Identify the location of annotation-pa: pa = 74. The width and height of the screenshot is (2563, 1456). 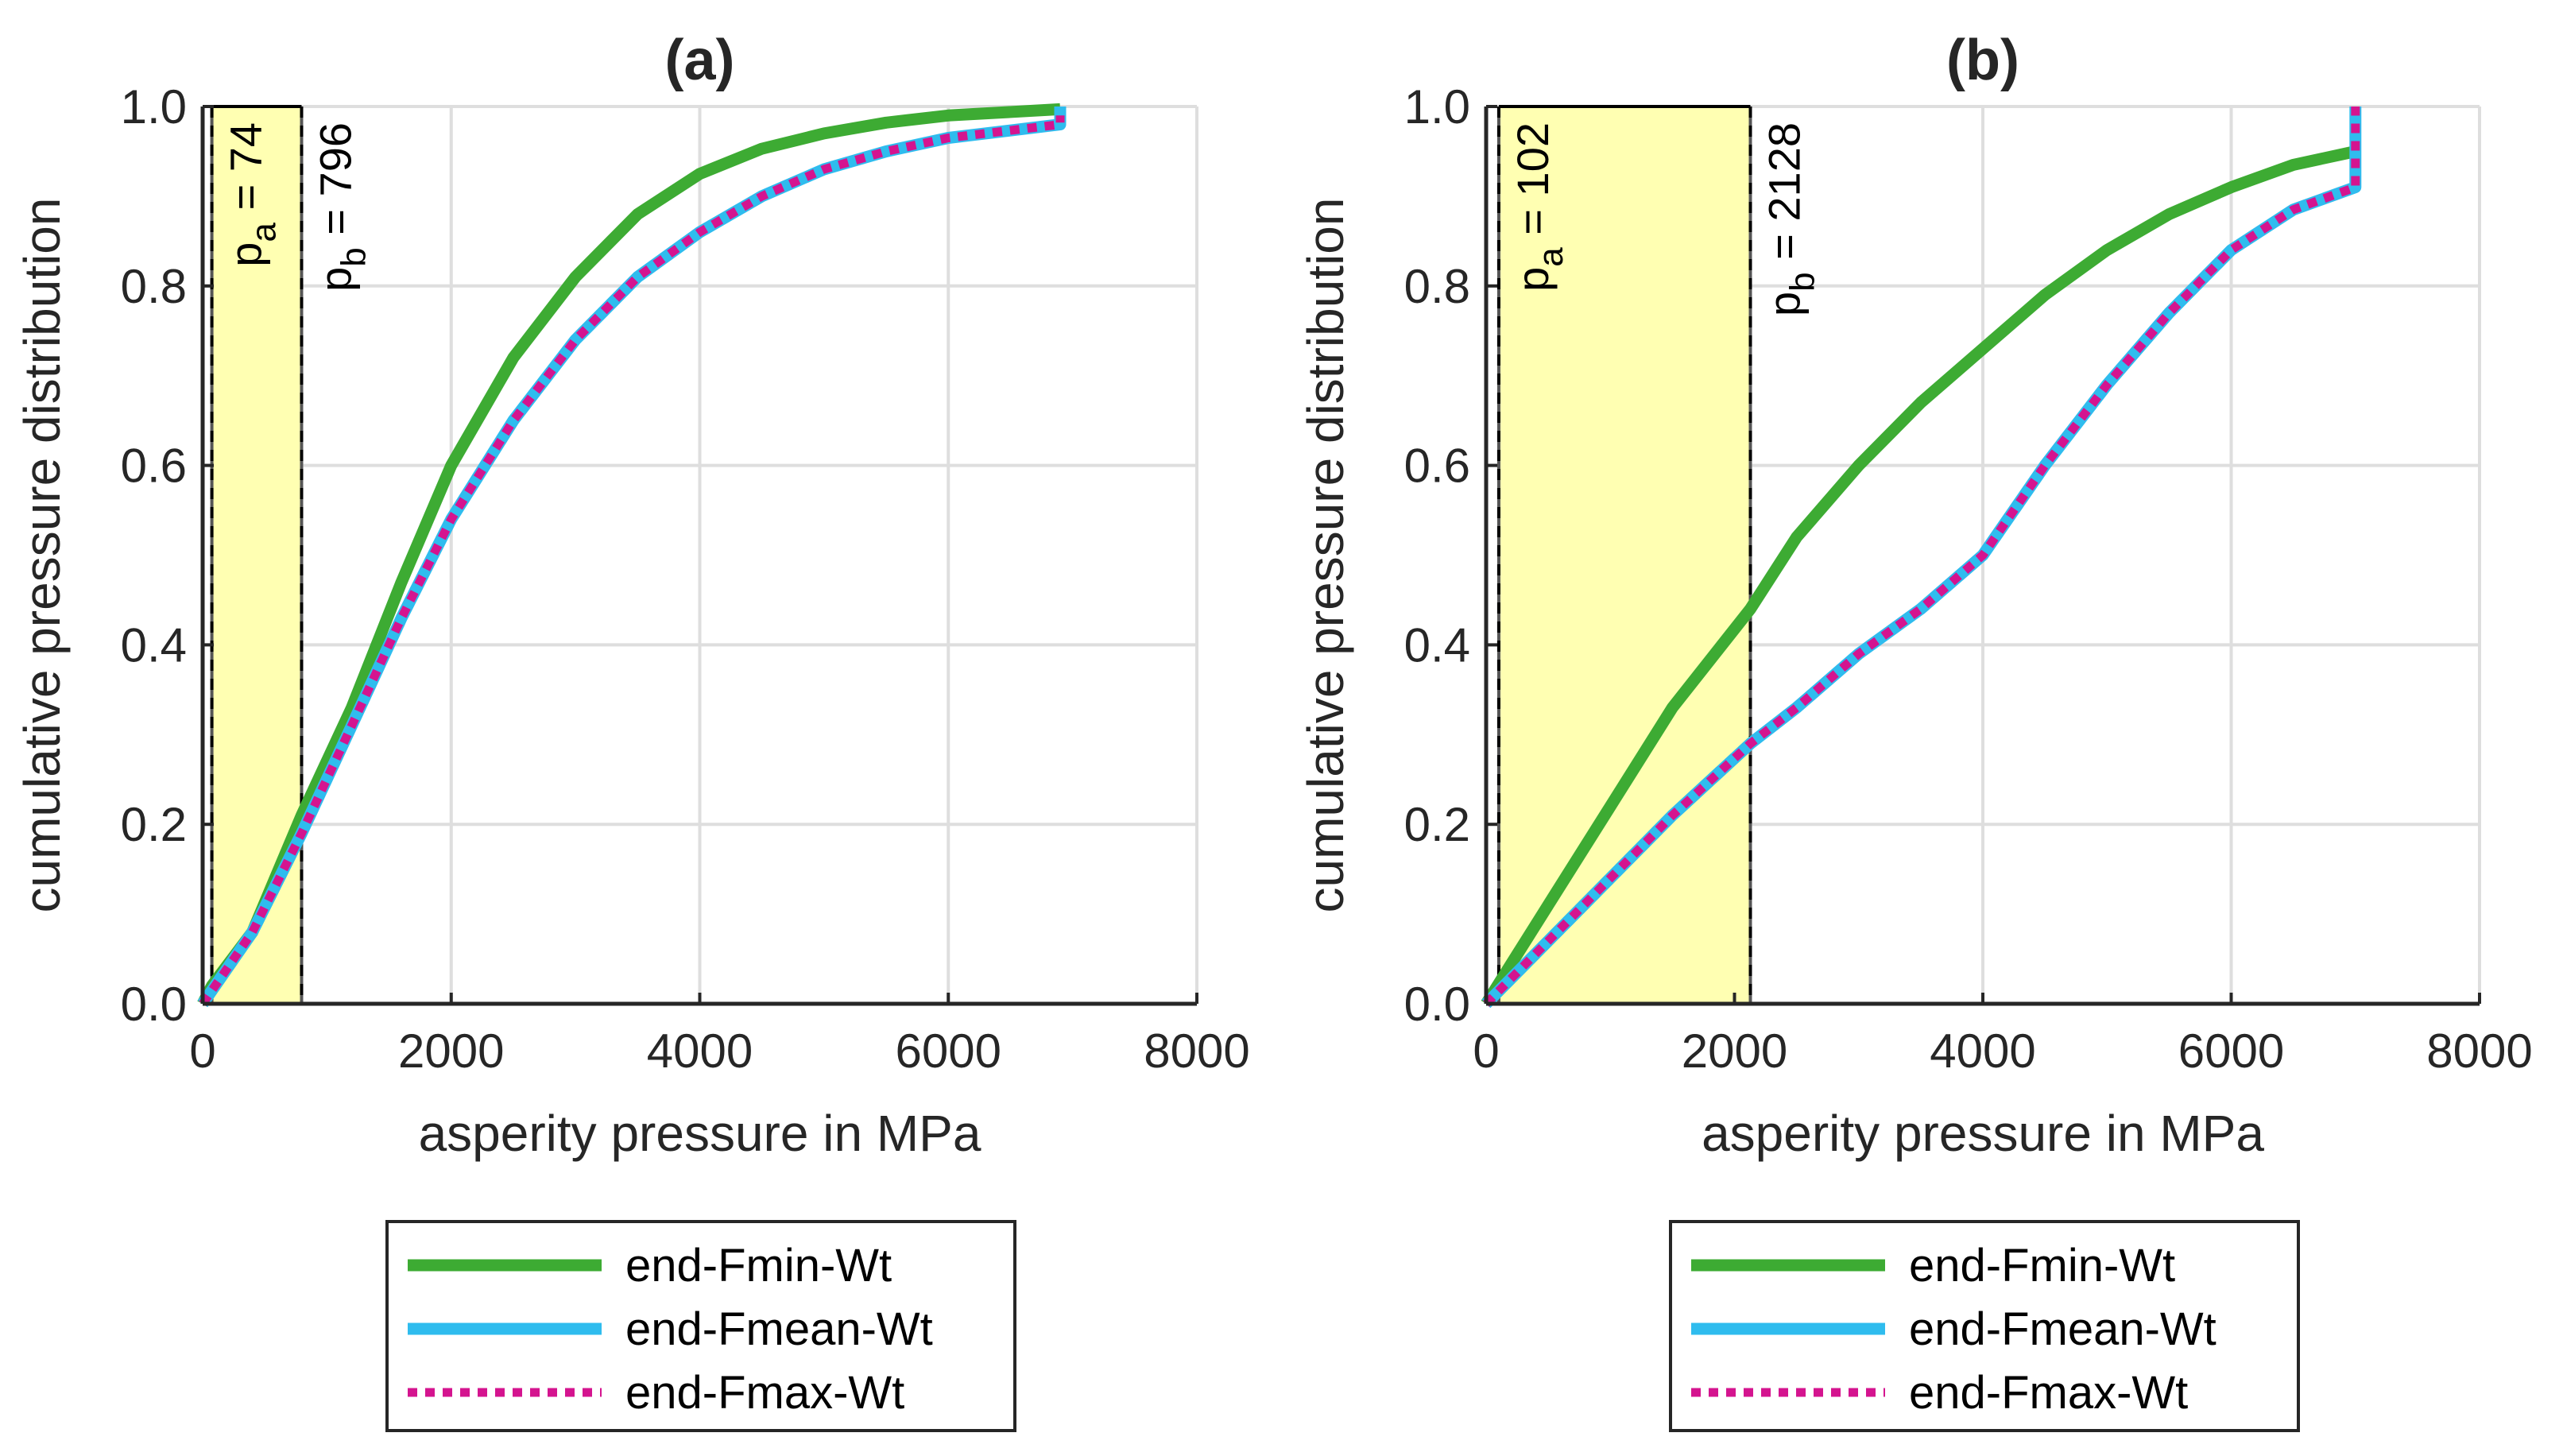
(252, 194).